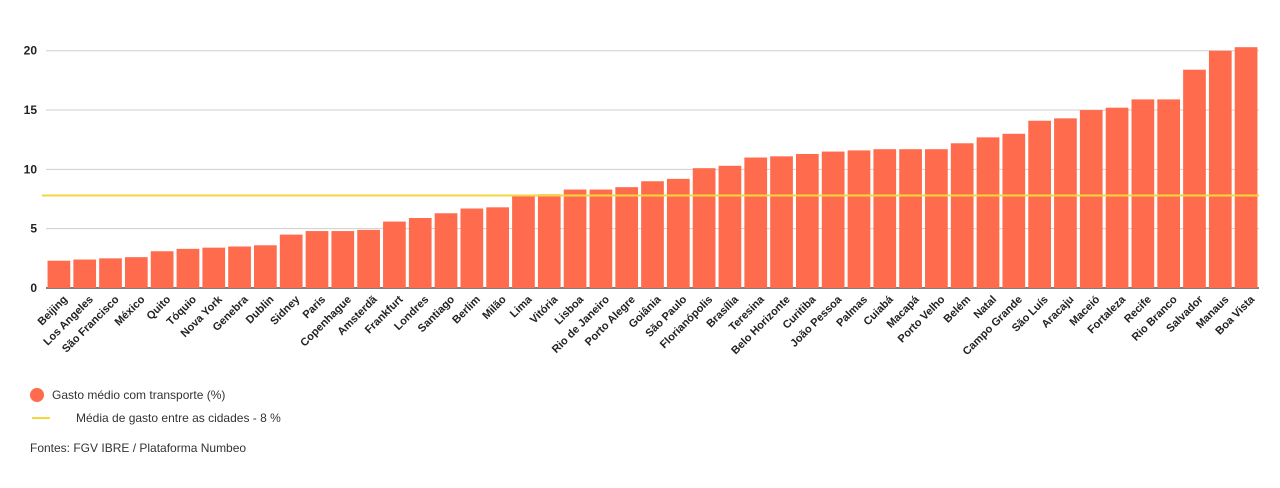 The height and width of the screenshot is (488, 1280). What do you see at coordinates (139, 395) in the screenshot?
I see `legend-bar-label: Gasto médio com transporte (%)` at bounding box center [139, 395].